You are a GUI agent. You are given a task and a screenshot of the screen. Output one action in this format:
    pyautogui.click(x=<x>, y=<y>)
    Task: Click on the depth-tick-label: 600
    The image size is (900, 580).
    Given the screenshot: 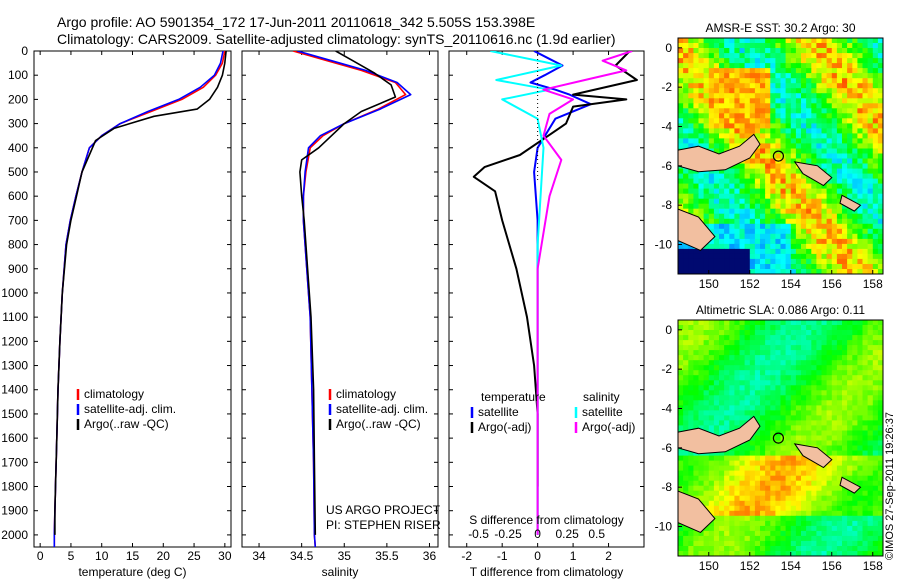 What is the action you would take?
    pyautogui.click(x=18, y=196)
    